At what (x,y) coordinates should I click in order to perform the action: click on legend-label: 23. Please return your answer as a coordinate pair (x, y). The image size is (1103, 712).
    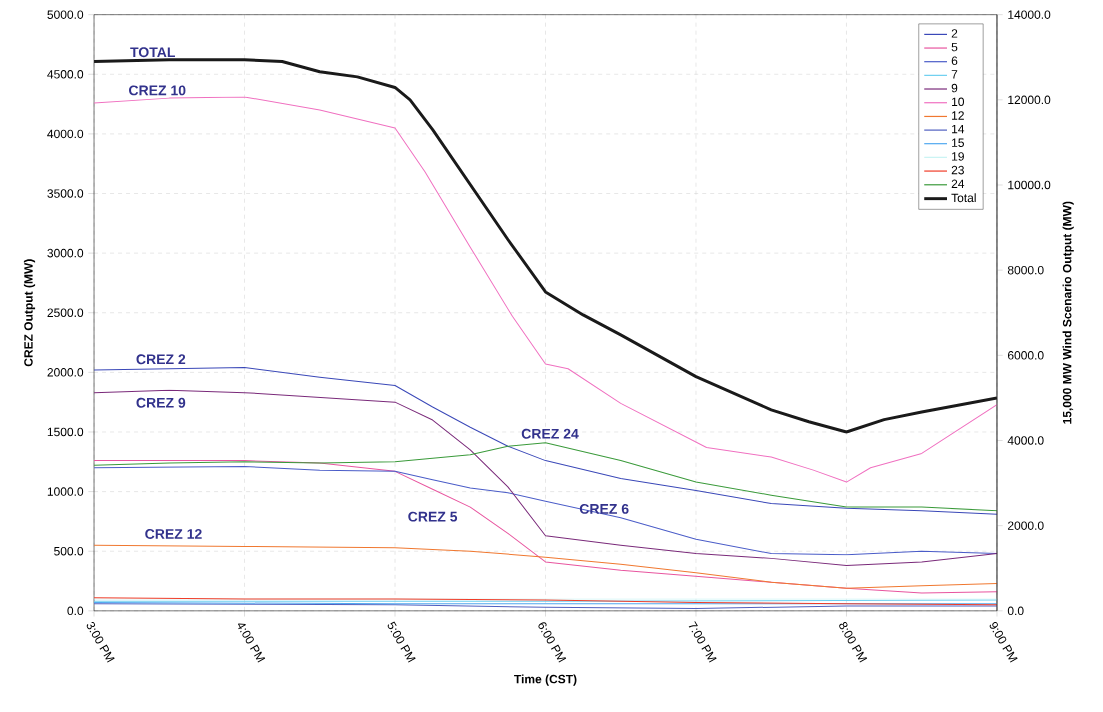
    Looking at the image, I should click on (957, 170).